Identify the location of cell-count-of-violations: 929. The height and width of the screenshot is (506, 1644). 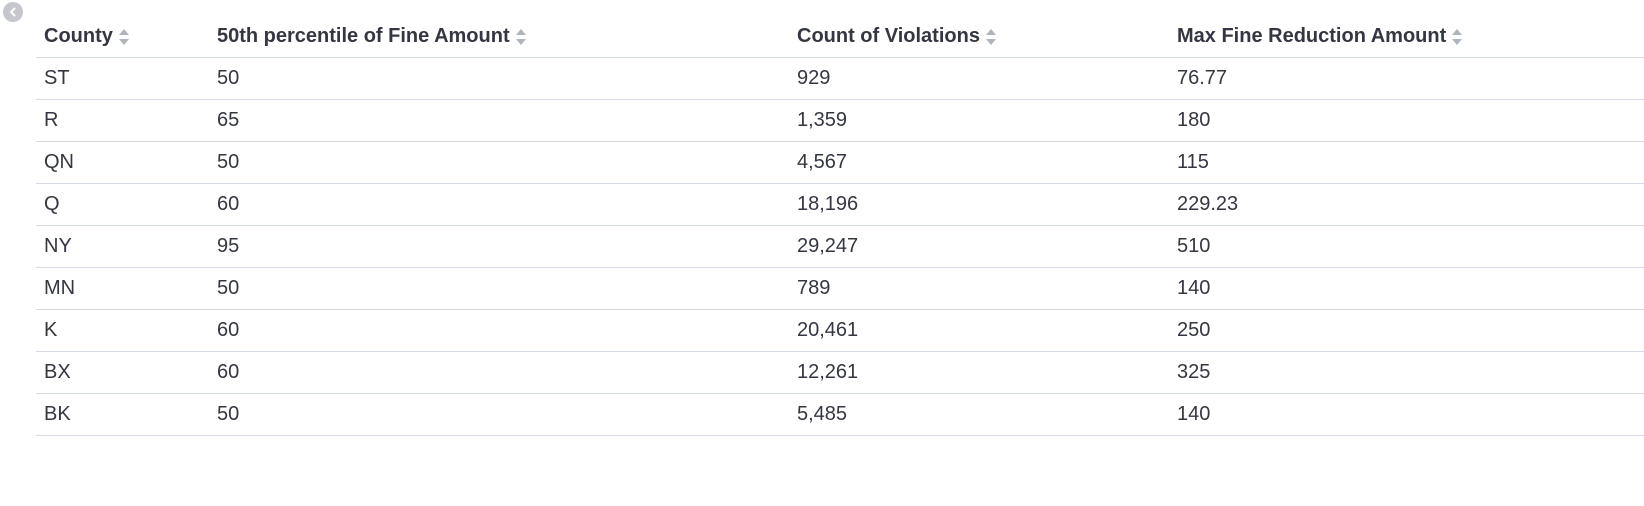
(979, 78).